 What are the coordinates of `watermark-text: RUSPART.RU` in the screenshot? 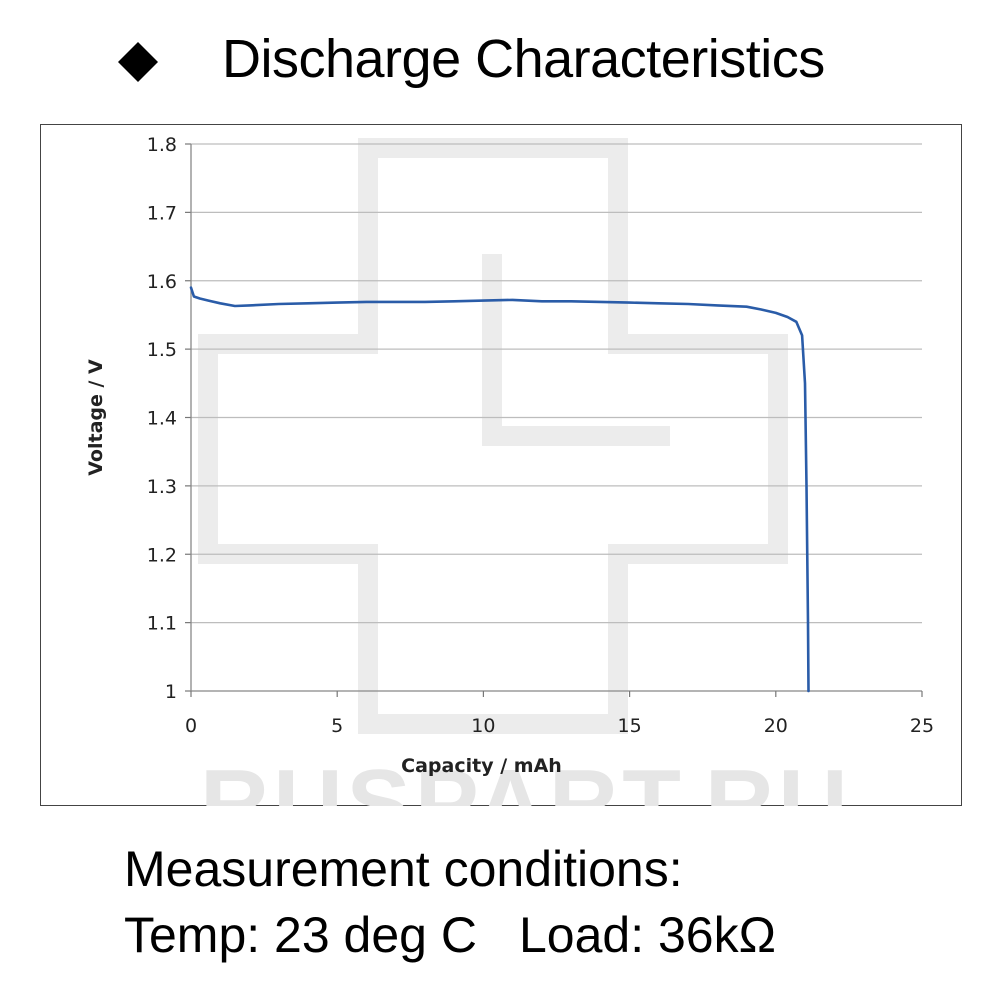 It's located at (526, 778).